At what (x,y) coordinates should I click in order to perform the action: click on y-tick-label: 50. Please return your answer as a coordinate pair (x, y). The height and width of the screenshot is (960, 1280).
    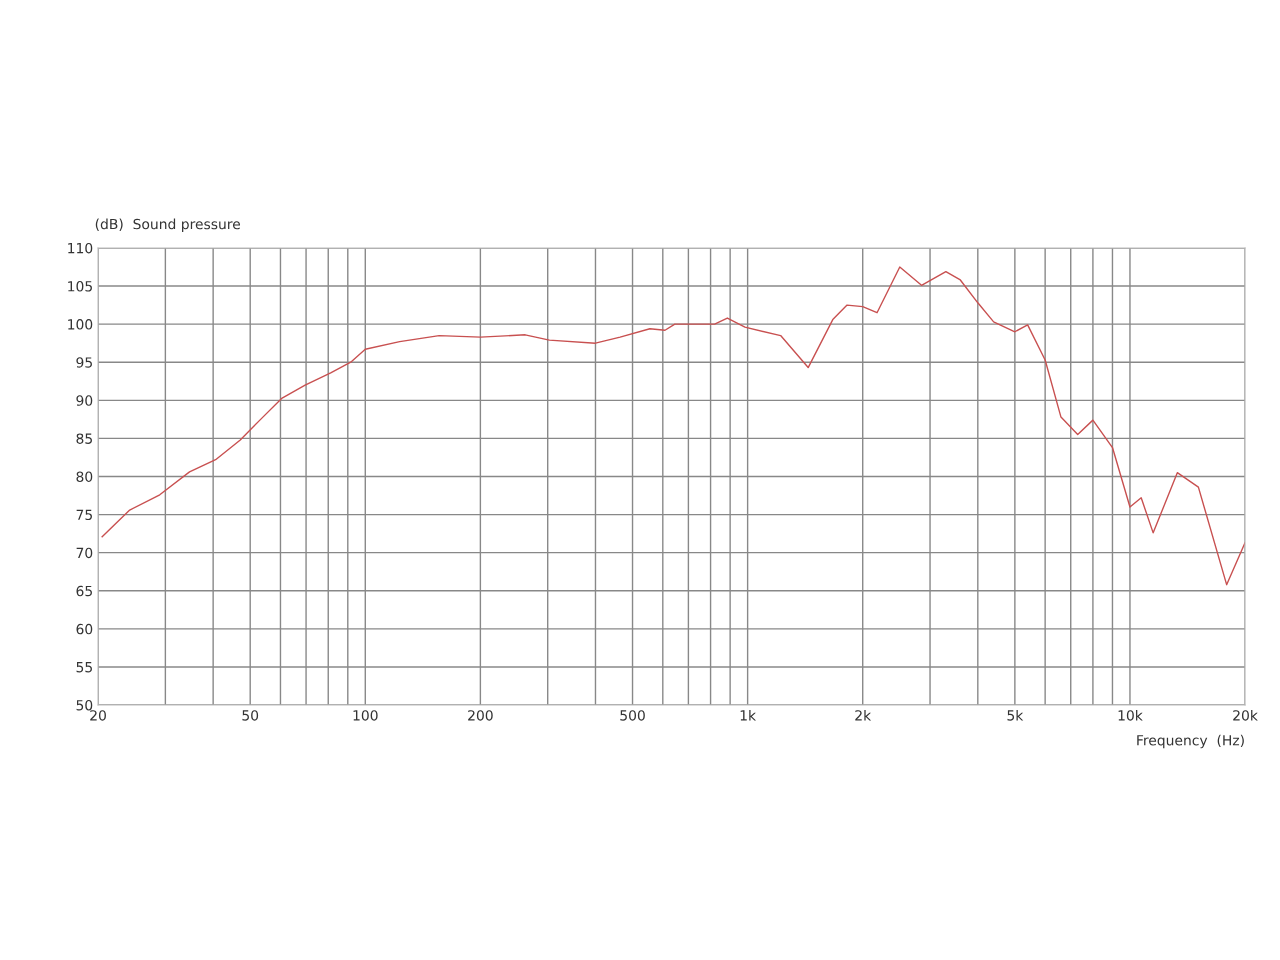
    Looking at the image, I should click on (84, 705).